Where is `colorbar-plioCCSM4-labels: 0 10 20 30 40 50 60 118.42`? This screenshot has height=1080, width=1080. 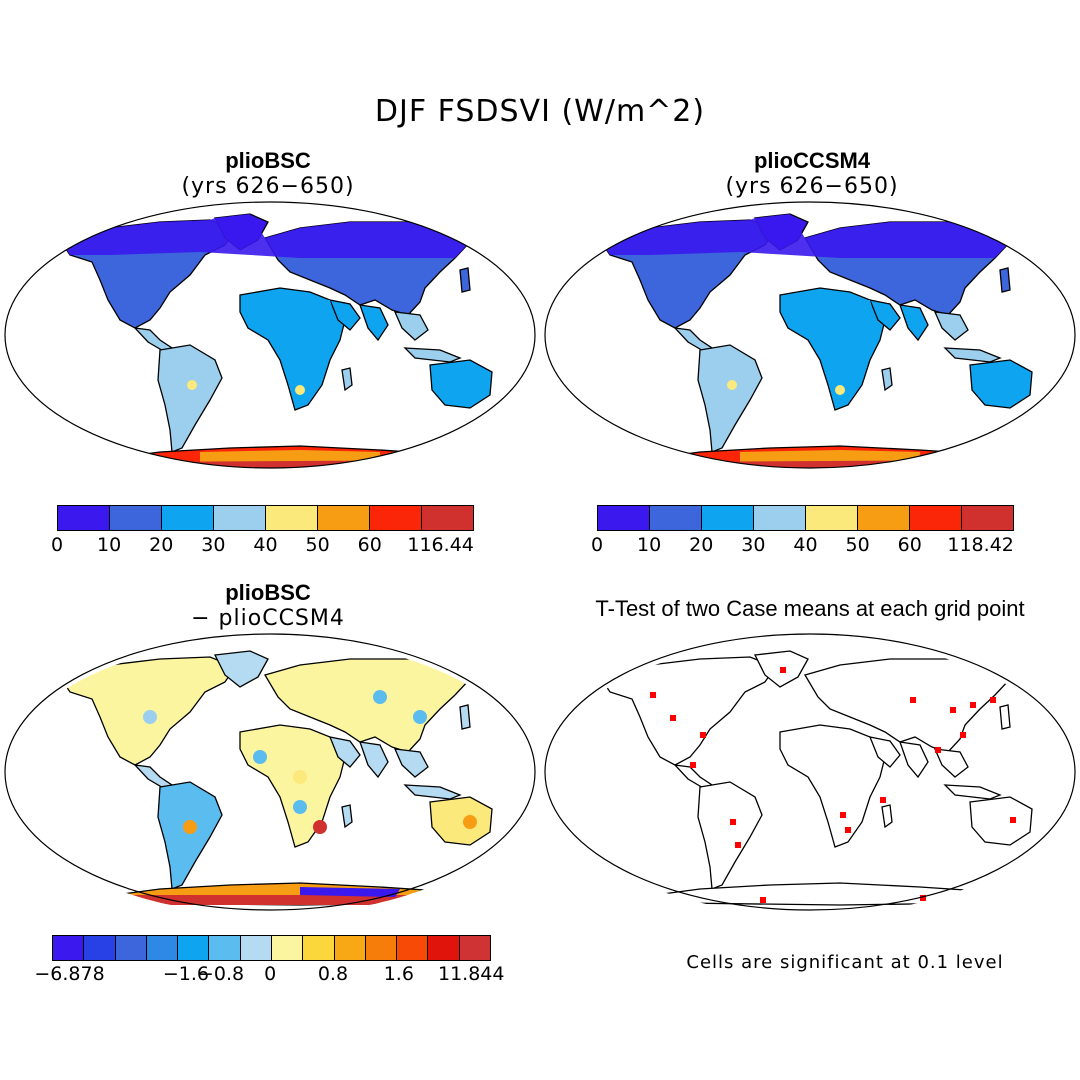
colorbar-plioCCSM4-labels: 0 10 20 30 40 50 60 118.42 is located at coordinates (802, 546).